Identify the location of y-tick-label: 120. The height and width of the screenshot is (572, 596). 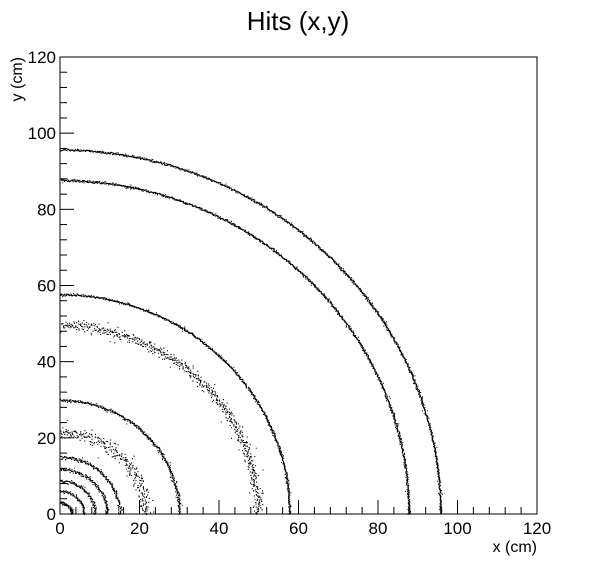
(42, 57).